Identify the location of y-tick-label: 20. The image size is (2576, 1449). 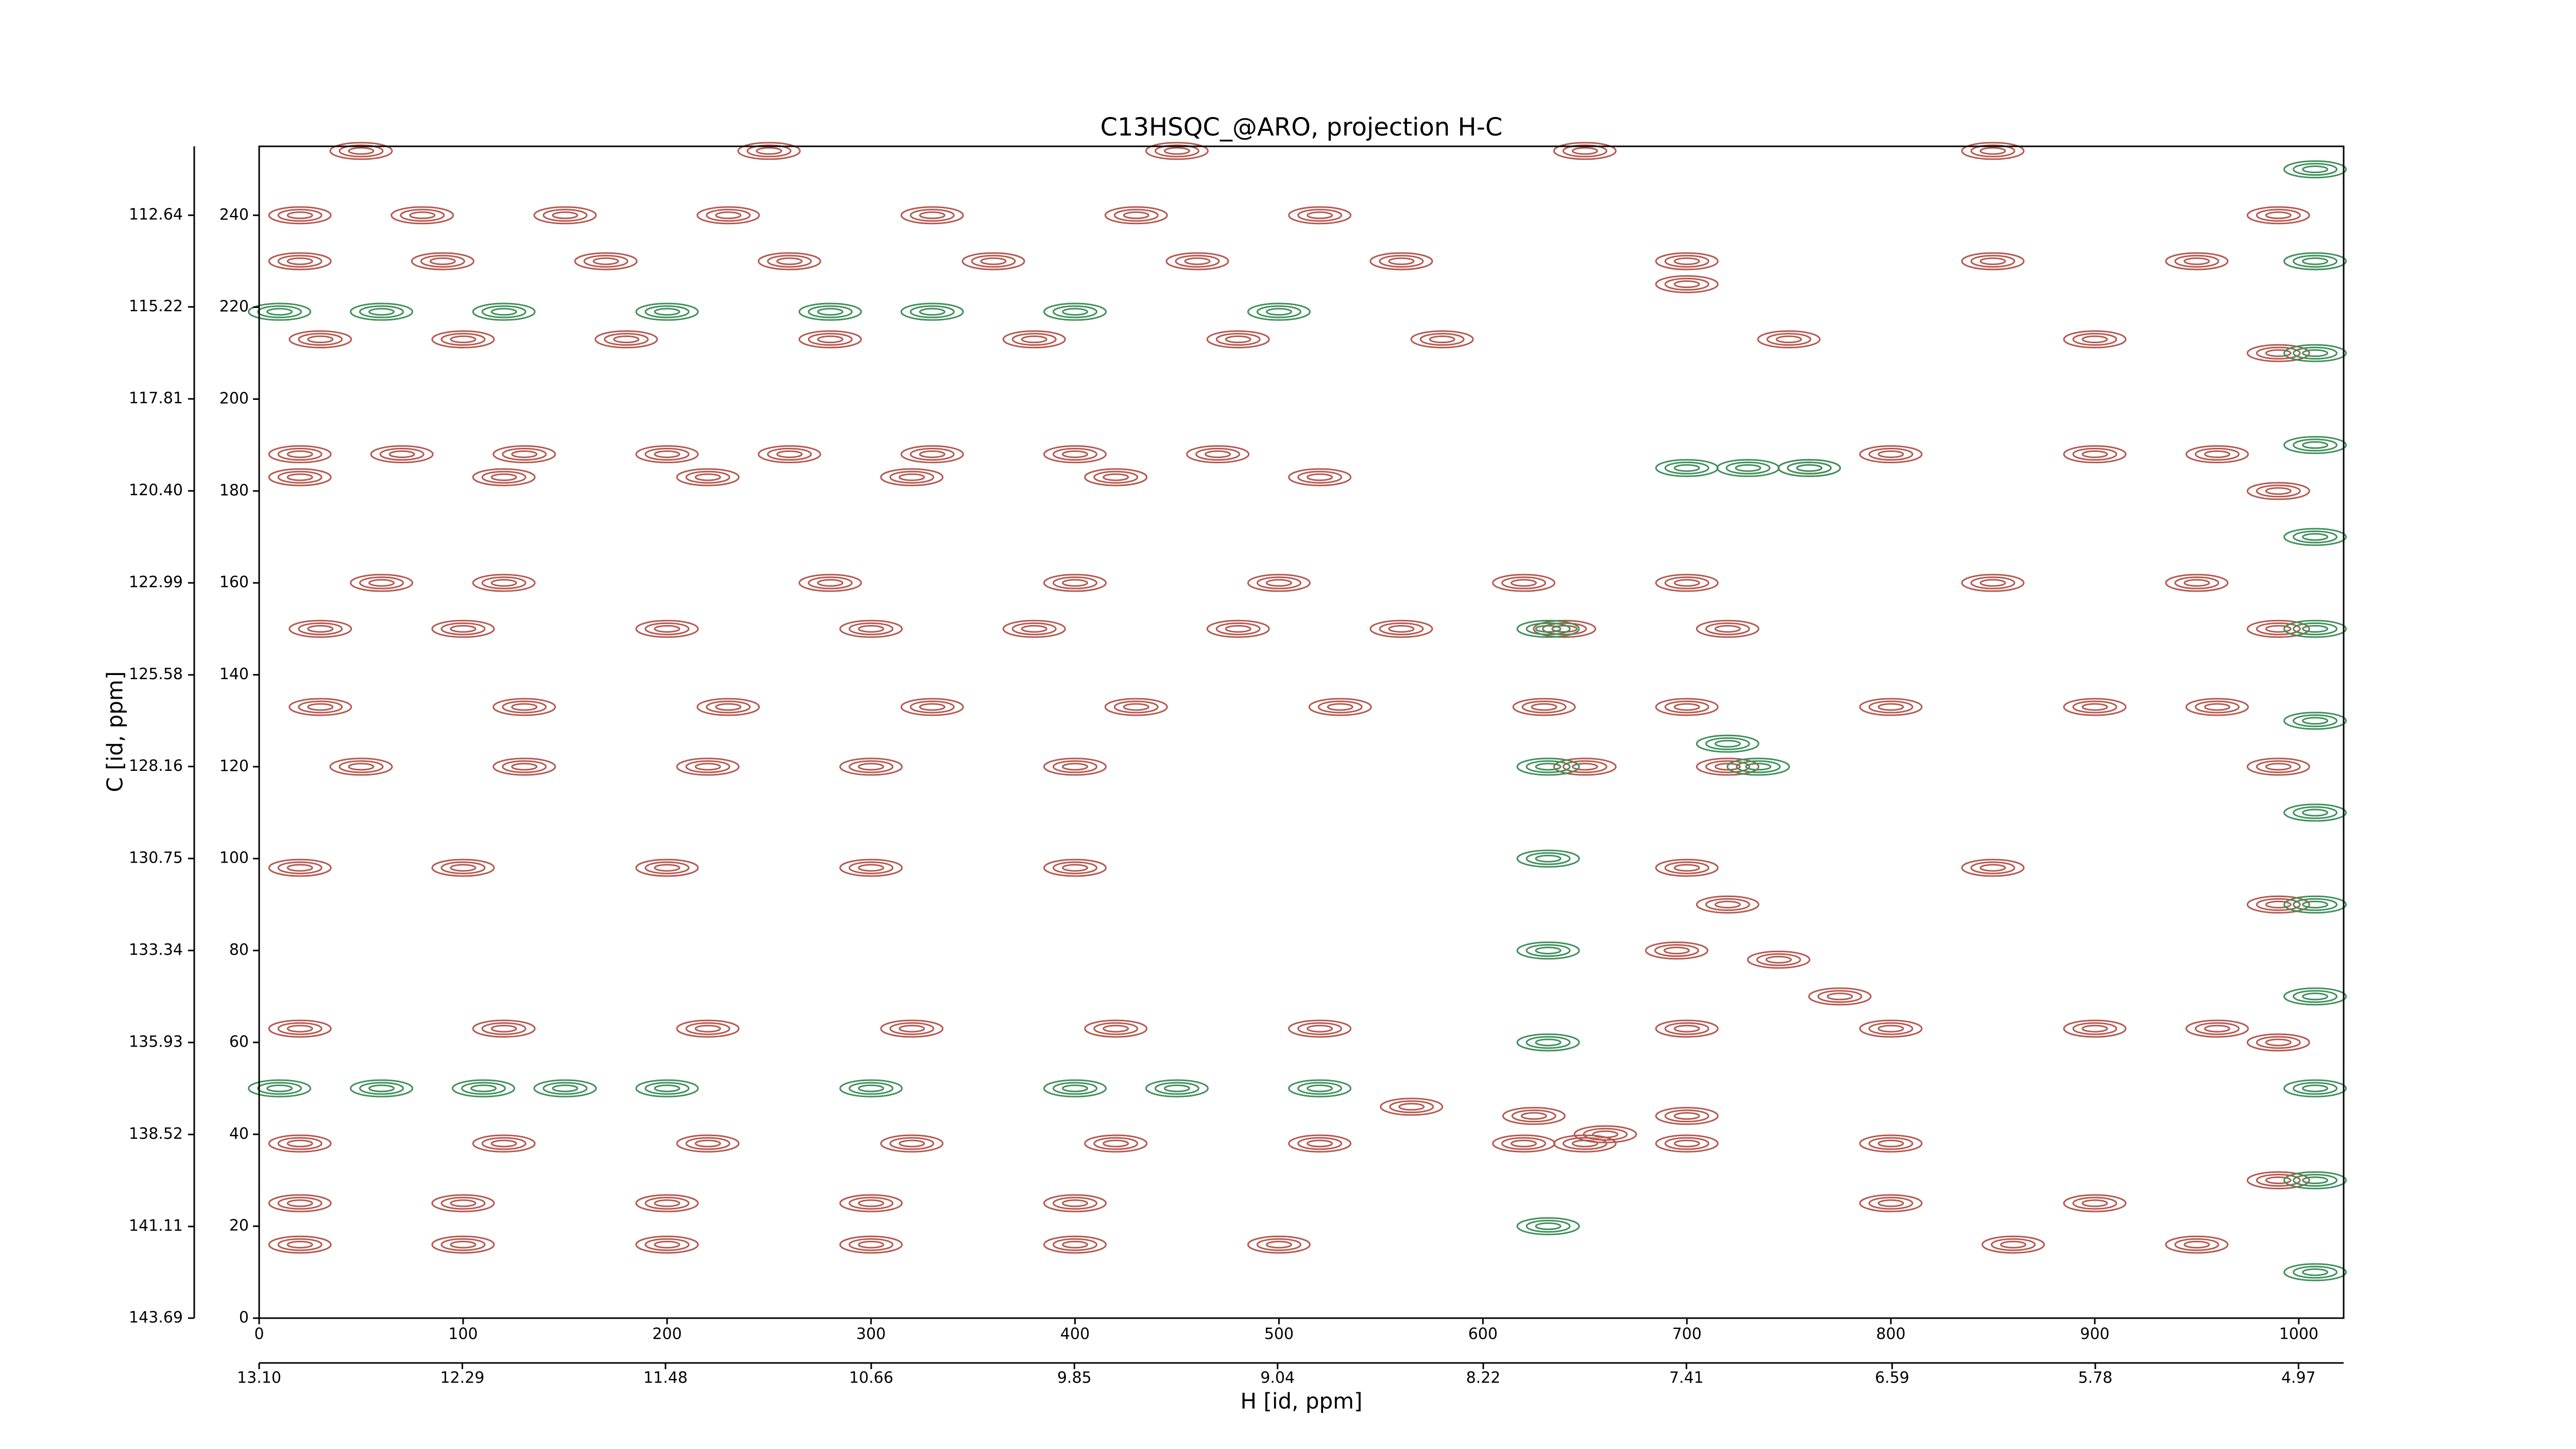
(239, 1226).